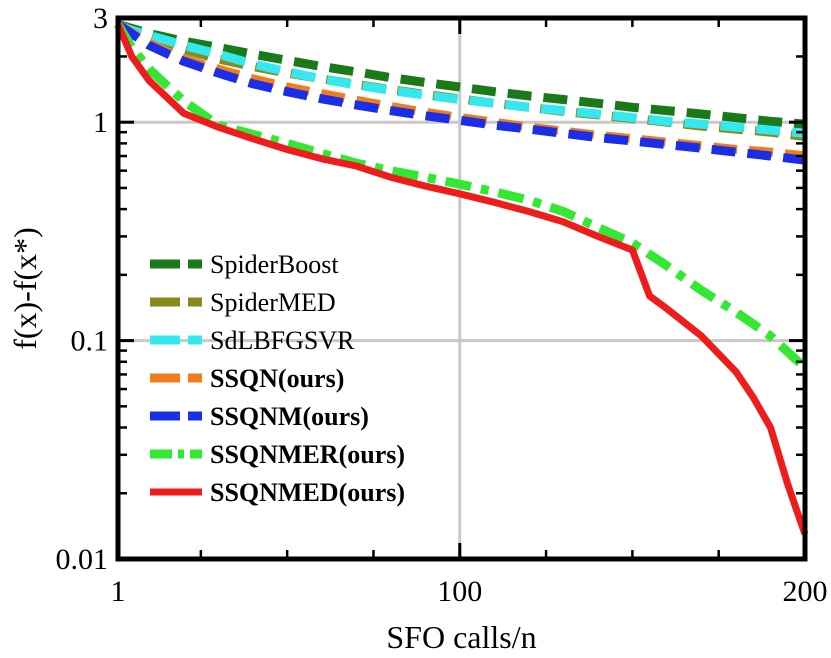 Image resolution: width=831 pixels, height=658 pixels. Describe the element at coordinates (273, 302) in the screenshot. I see `legend-label: SpiderMED` at that location.